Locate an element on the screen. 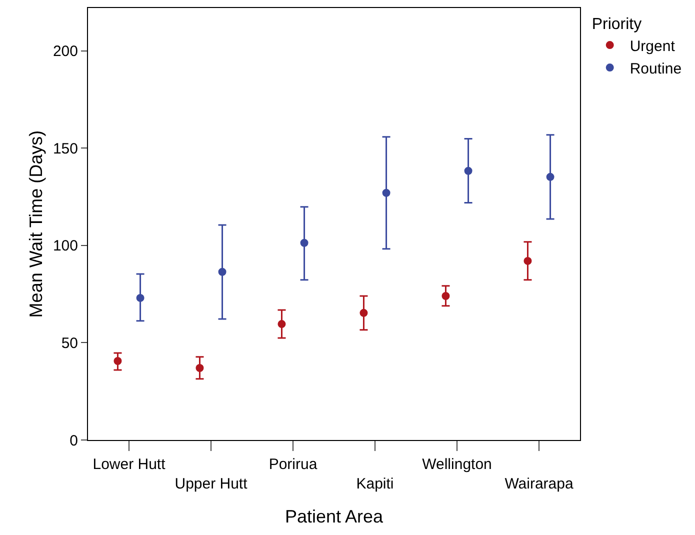 The width and height of the screenshot is (695, 535). x-tick-label: Wairarapa is located at coordinates (539, 484).